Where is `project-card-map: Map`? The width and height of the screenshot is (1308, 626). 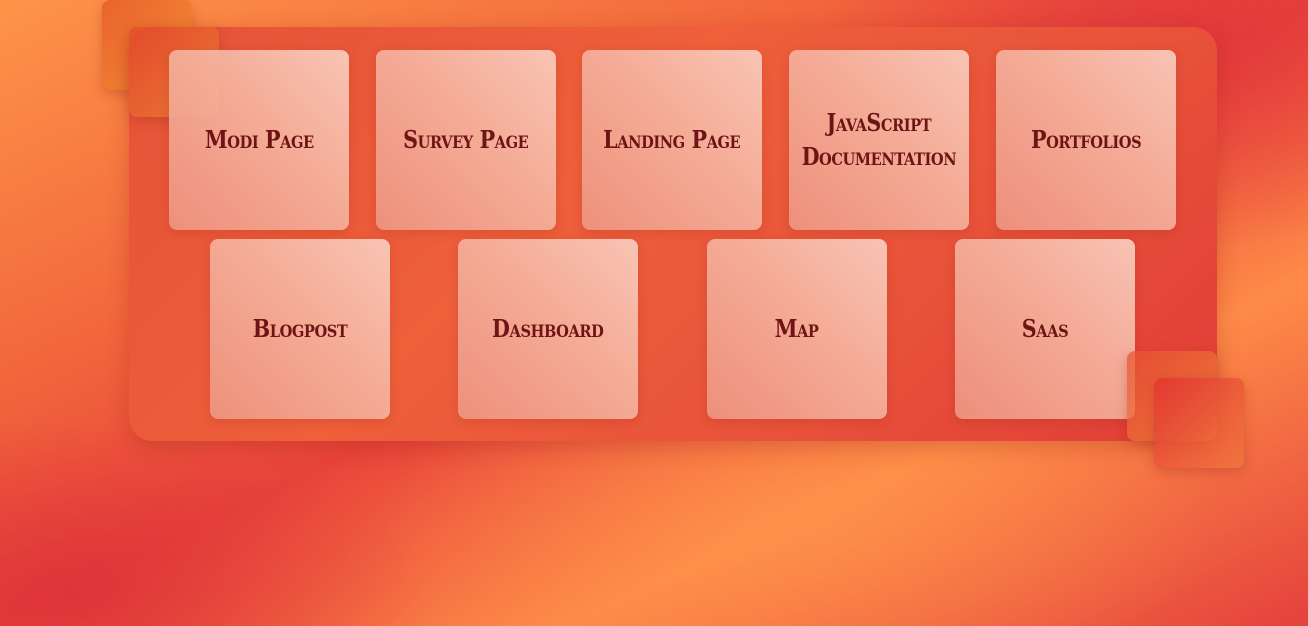 project-card-map: Map is located at coordinates (797, 329).